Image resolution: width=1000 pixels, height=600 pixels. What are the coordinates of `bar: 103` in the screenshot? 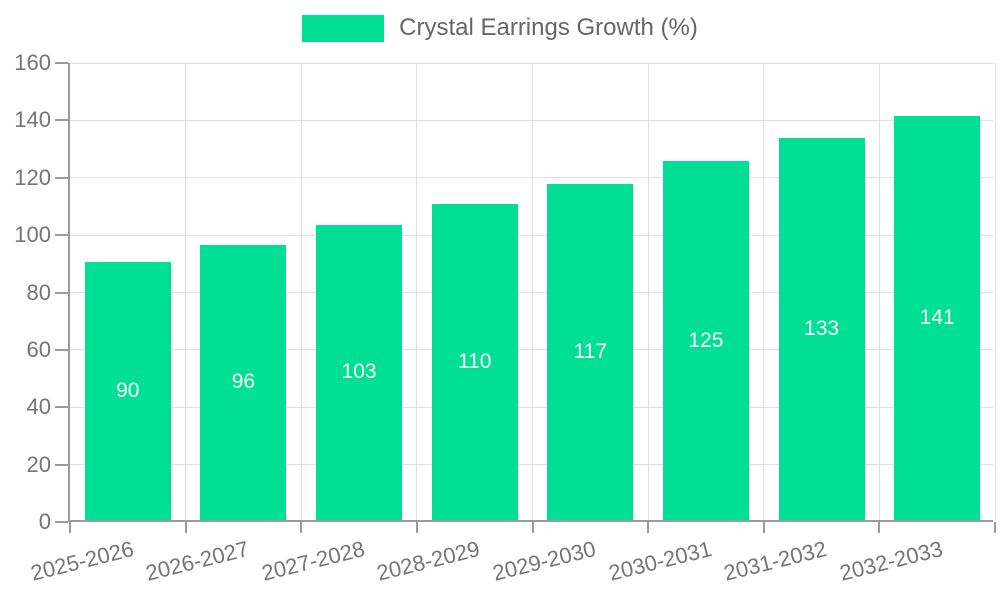 It's located at (359, 372).